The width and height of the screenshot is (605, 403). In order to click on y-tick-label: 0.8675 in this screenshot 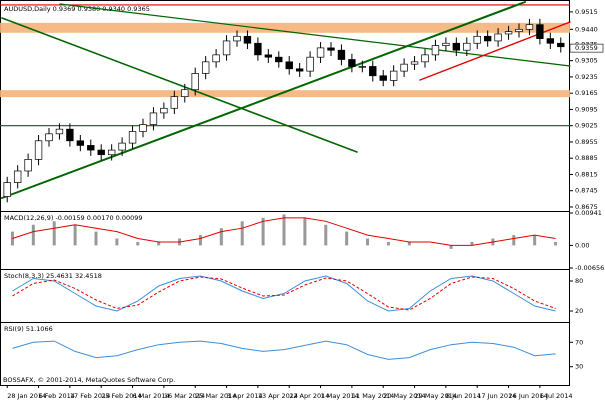, I will do `click(586, 207)`.